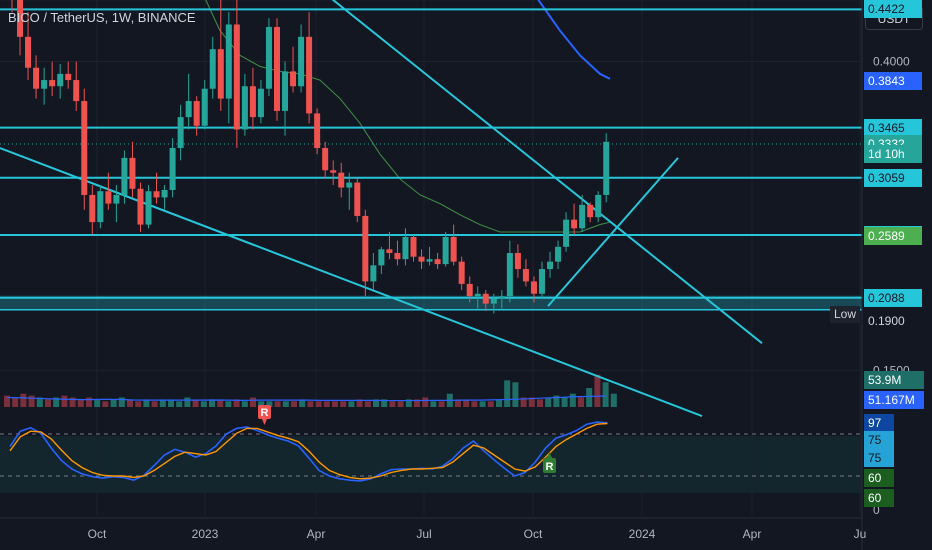  What do you see at coordinates (308, 451) in the screenshot?
I see `stoch-d-line` at bounding box center [308, 451].